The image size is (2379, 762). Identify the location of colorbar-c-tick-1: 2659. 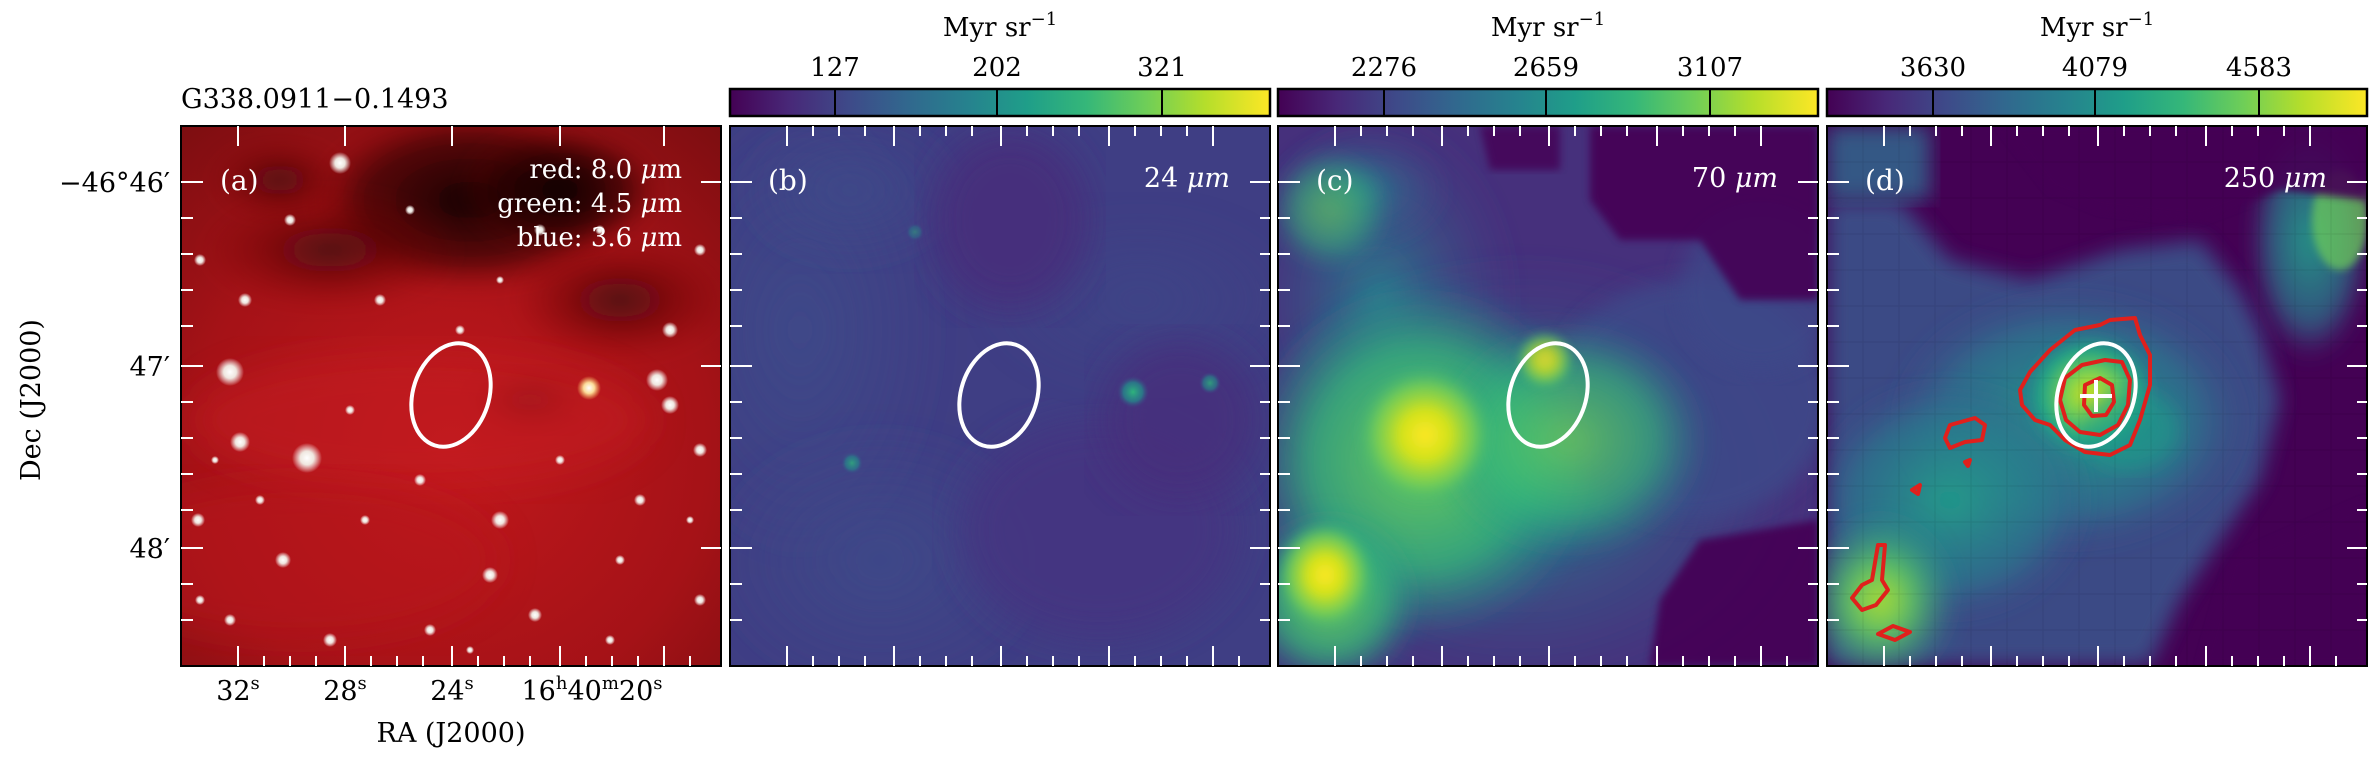
(1546, 68).